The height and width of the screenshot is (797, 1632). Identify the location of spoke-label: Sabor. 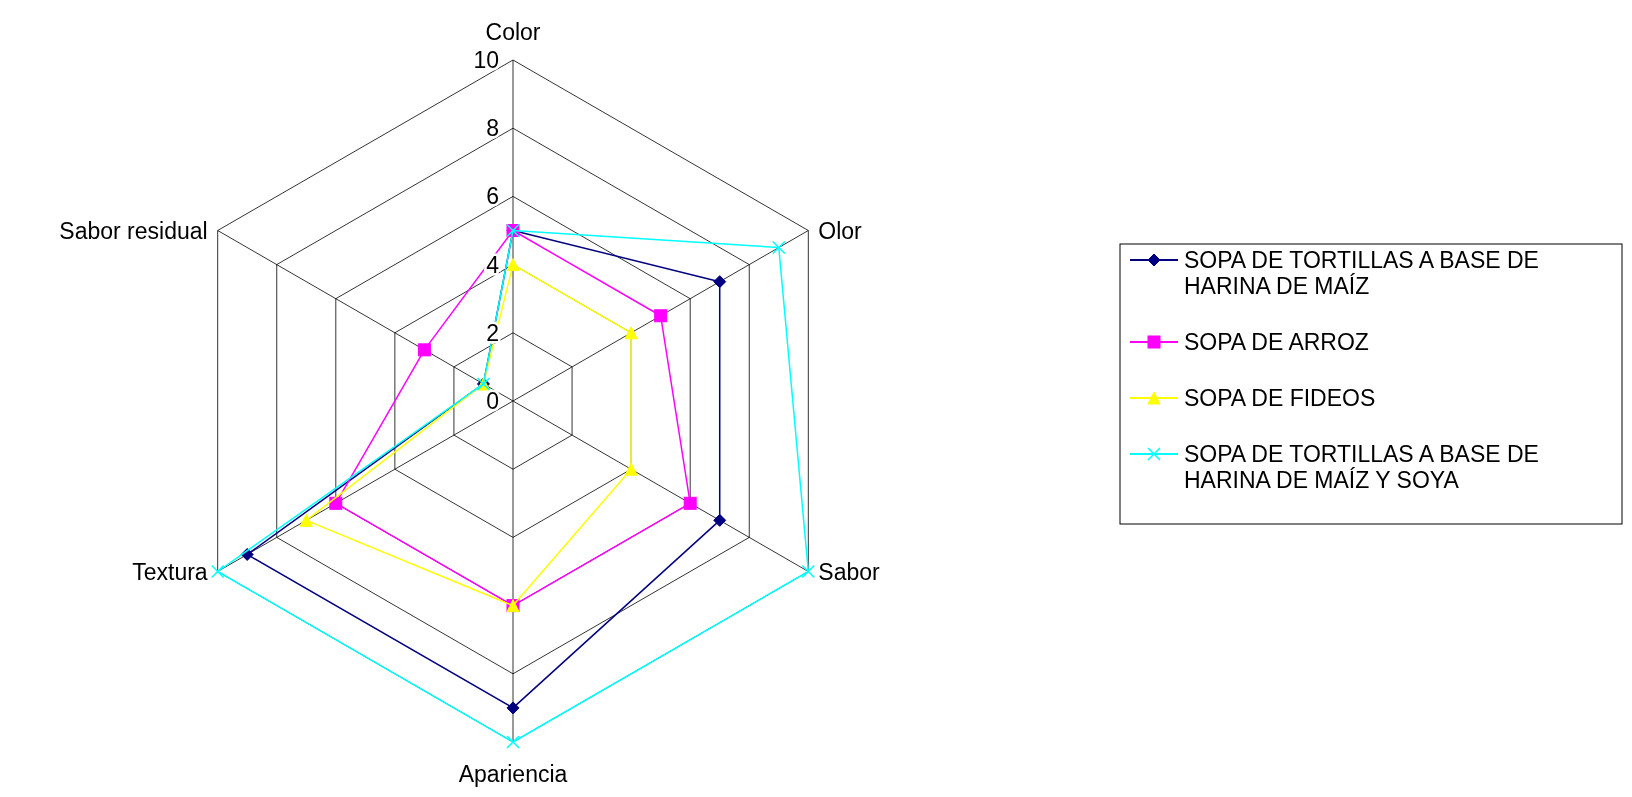
(849, 571).